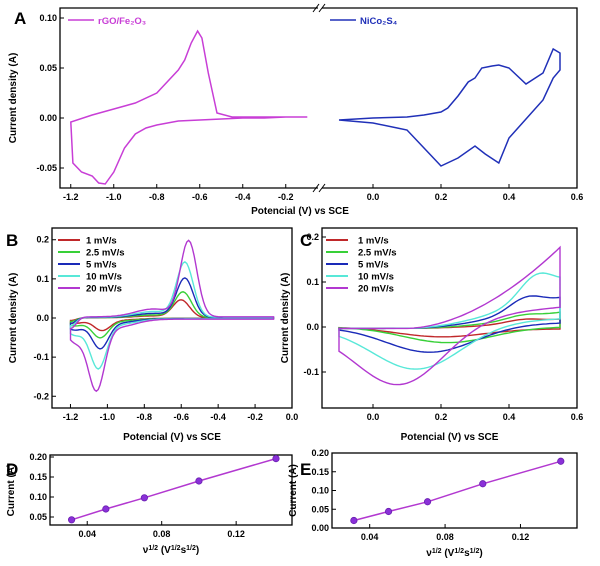 This screenshot has height=566, width=600. What do you see at coordinates (122, 21) in the screenshot?
I see `panel-A-legend-label-rgo-fe2o3: rGO/Fe₂O₃` at bounding box center [122, 21].